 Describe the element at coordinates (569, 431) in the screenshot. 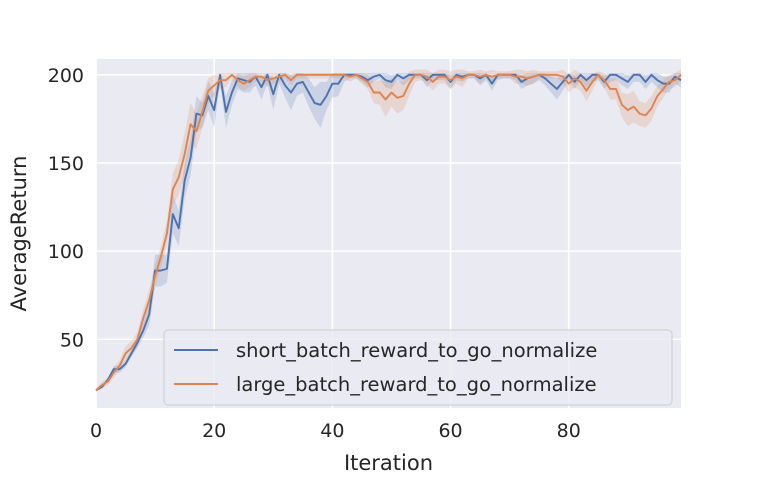

I see `x-tick-label: 80` at that location.